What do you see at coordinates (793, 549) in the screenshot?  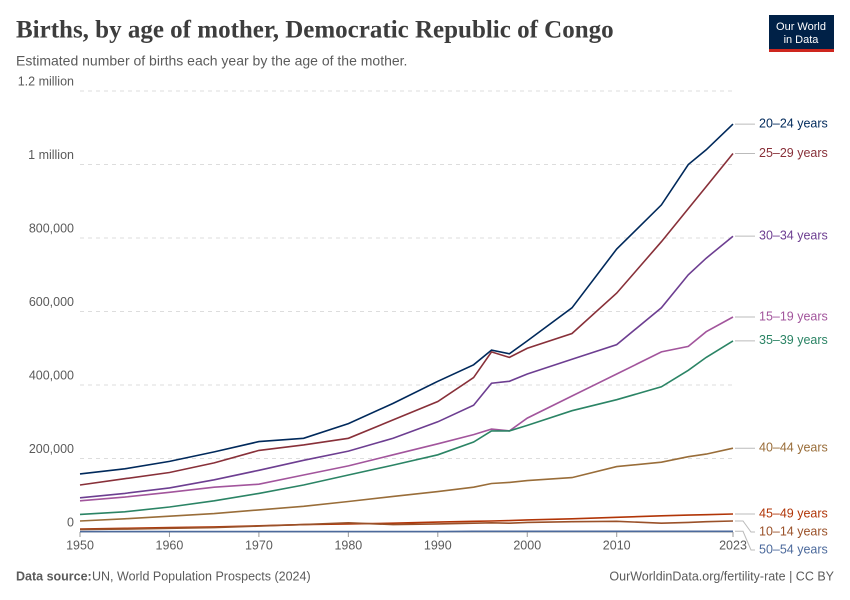 I see `legend-label: 50–54 years` at bounding box center [793, 549].